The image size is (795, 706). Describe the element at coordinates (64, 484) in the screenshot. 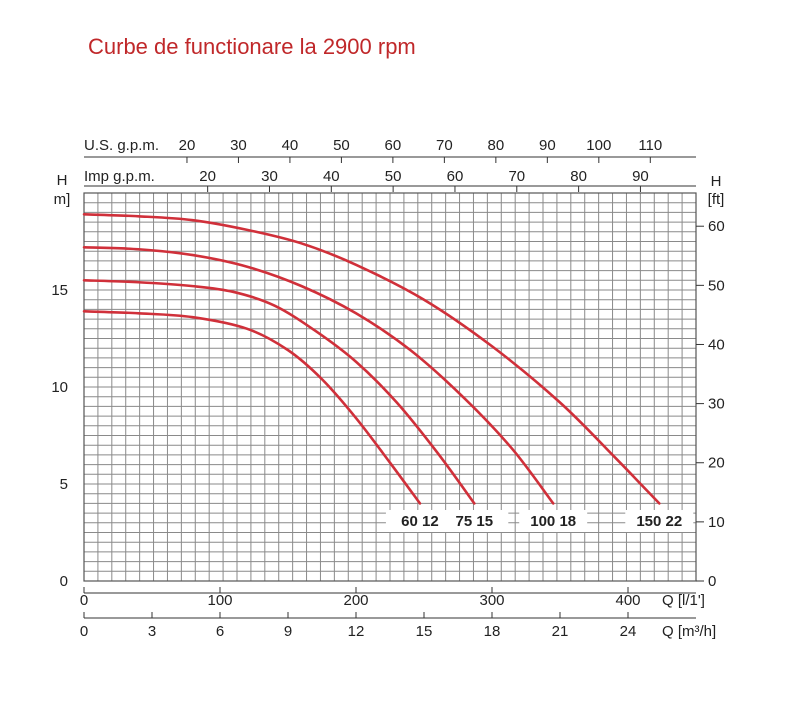

I see `y-tick-label-left: 5` at that location.